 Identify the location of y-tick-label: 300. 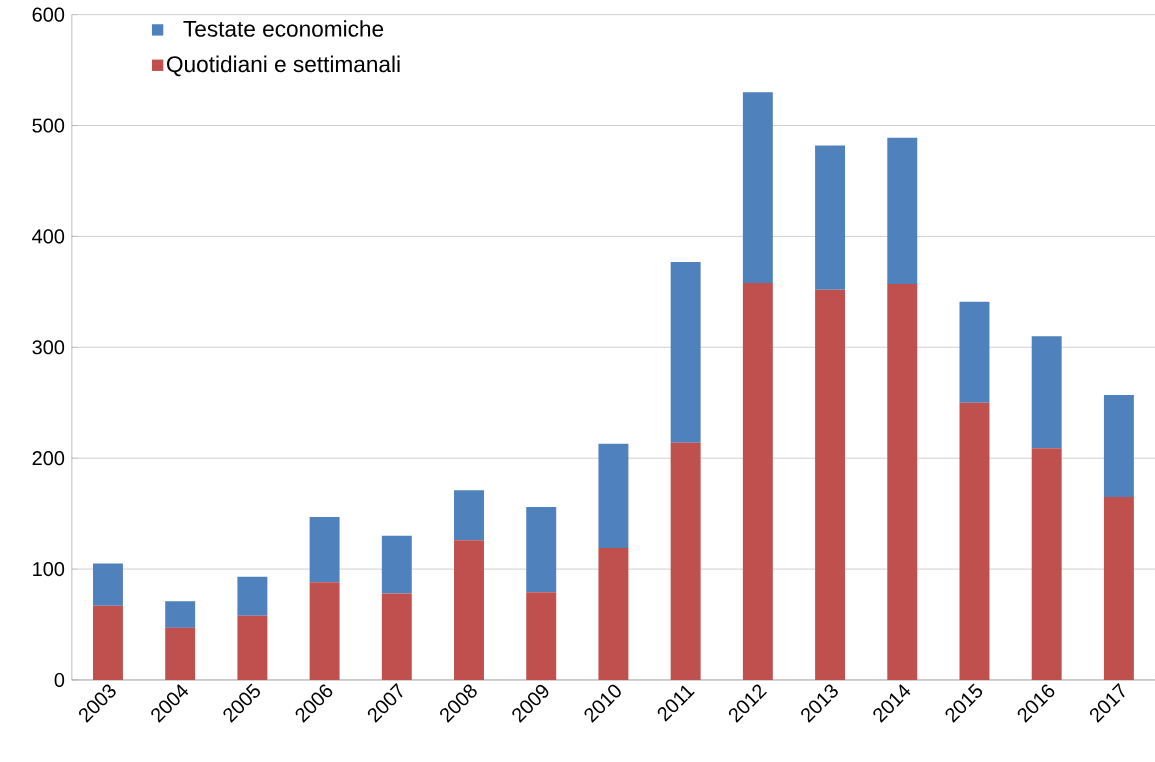
(48, 347).